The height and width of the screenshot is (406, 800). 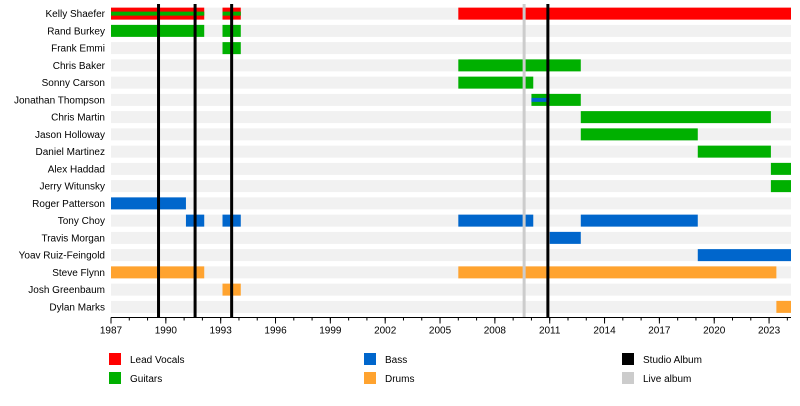 I want to click on legend-item-drums: Drums, so click(x=389, y=378).